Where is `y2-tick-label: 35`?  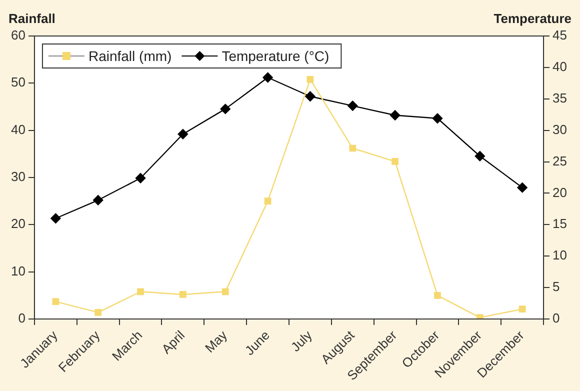
y2-tick-label: 35 is located at coordinates (560, 98).